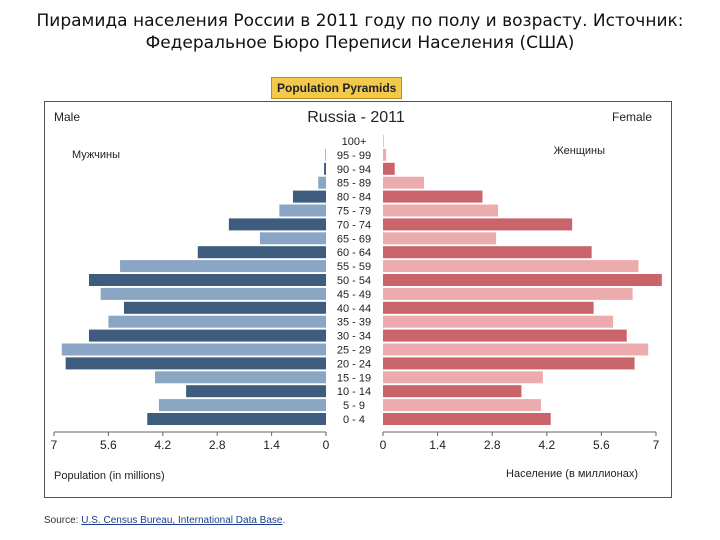 The image size is (720, 540). Describe the element at coordinates (354, 323) in the screenshot. I see `age-label-35-39: 35 - 39` at that location.